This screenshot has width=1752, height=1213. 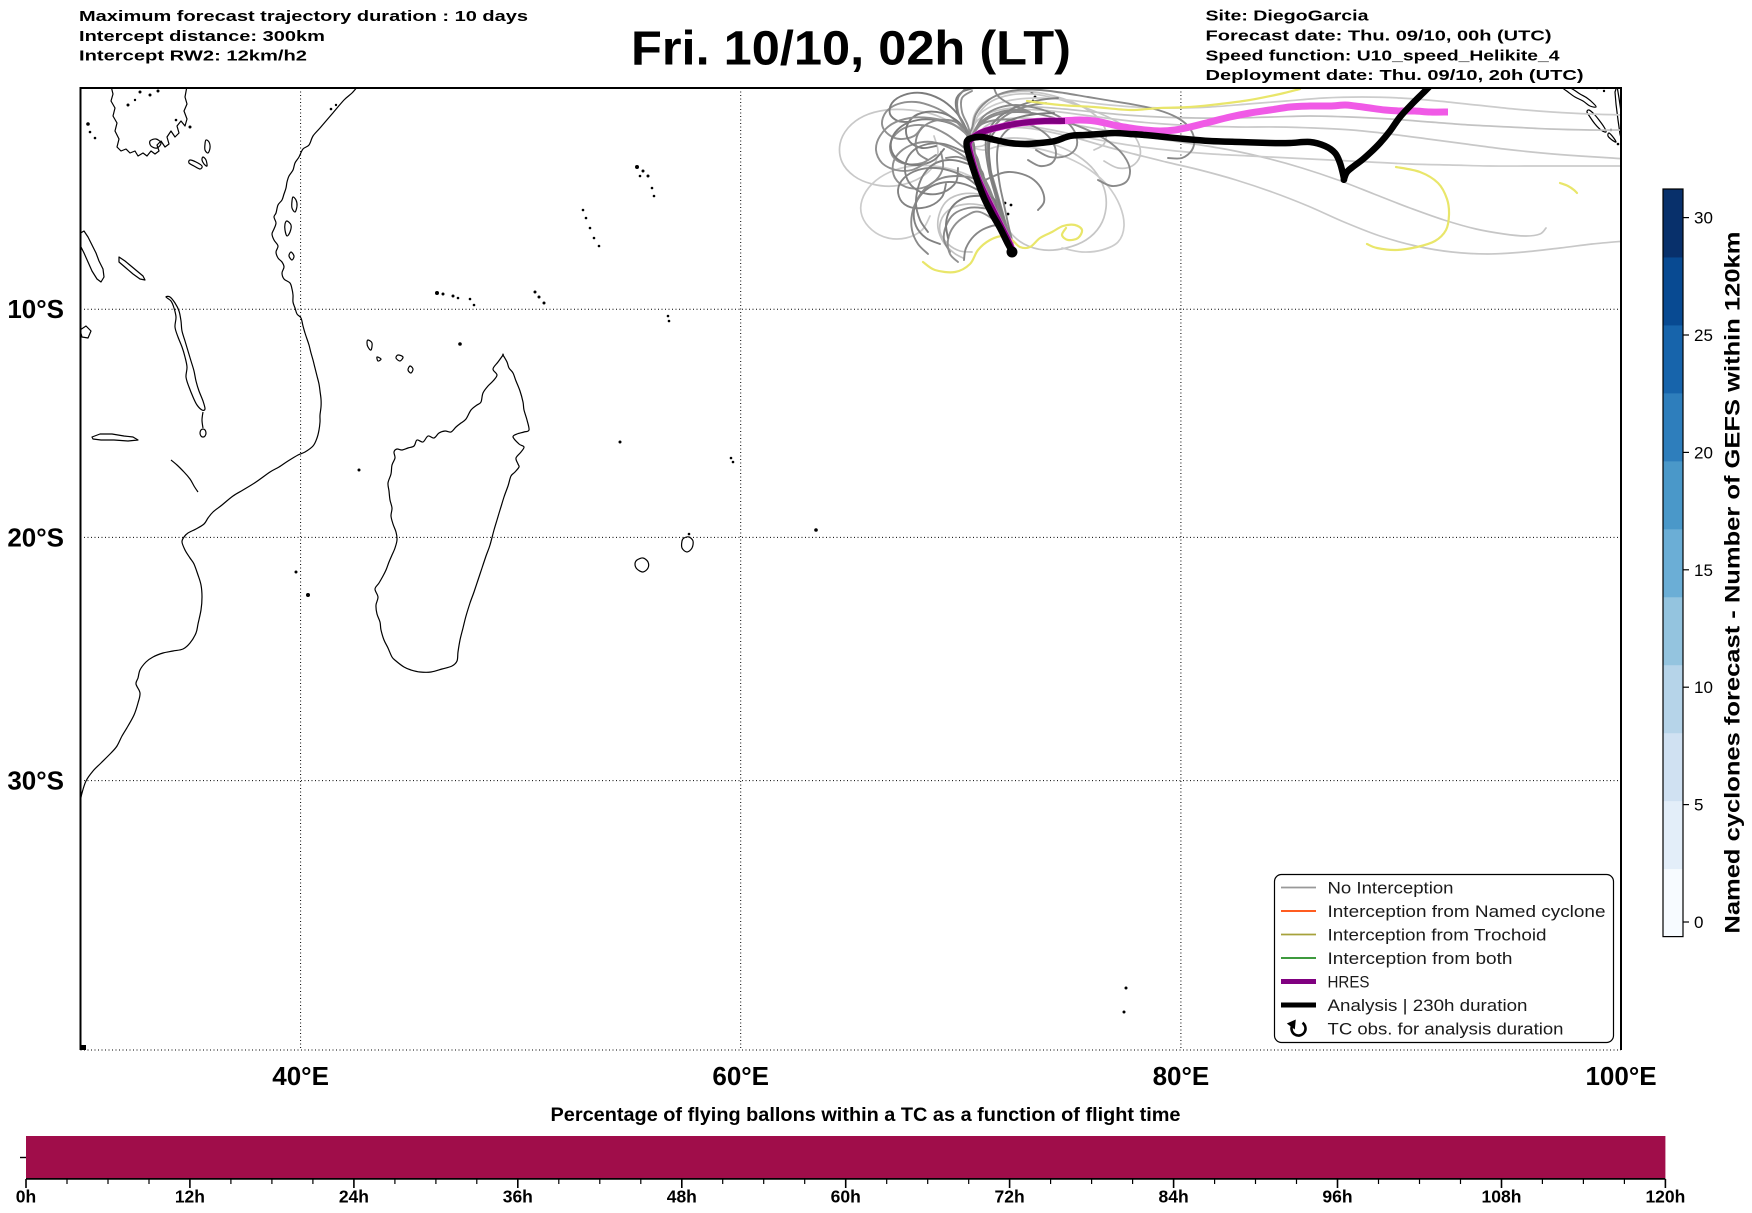 What do you see at coordinates (1383, 55) in the screenshot?
I see `svg-text:Speed function: U10_speed_Heli: Speed function: U10_speed_Helikite_4` at bounding box center [1383, 55].